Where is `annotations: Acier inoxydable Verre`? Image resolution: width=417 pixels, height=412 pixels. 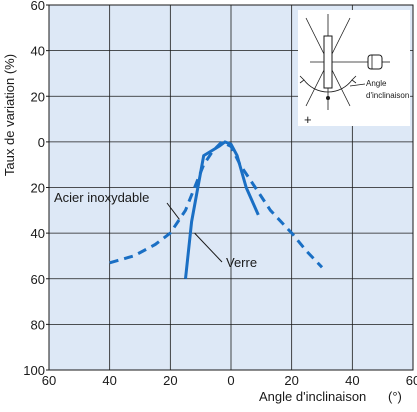 annotations: Acier inoxydable Verre is located at coordinates (155, 230).